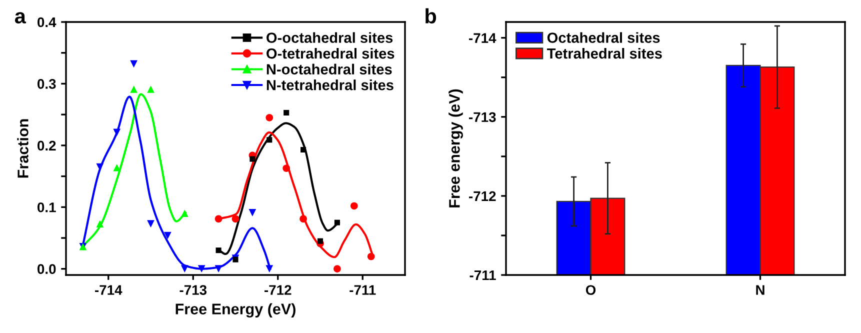 This screenshot has height=333, width=861. I want to click on x-tick-label: -713, so click(193, 290).